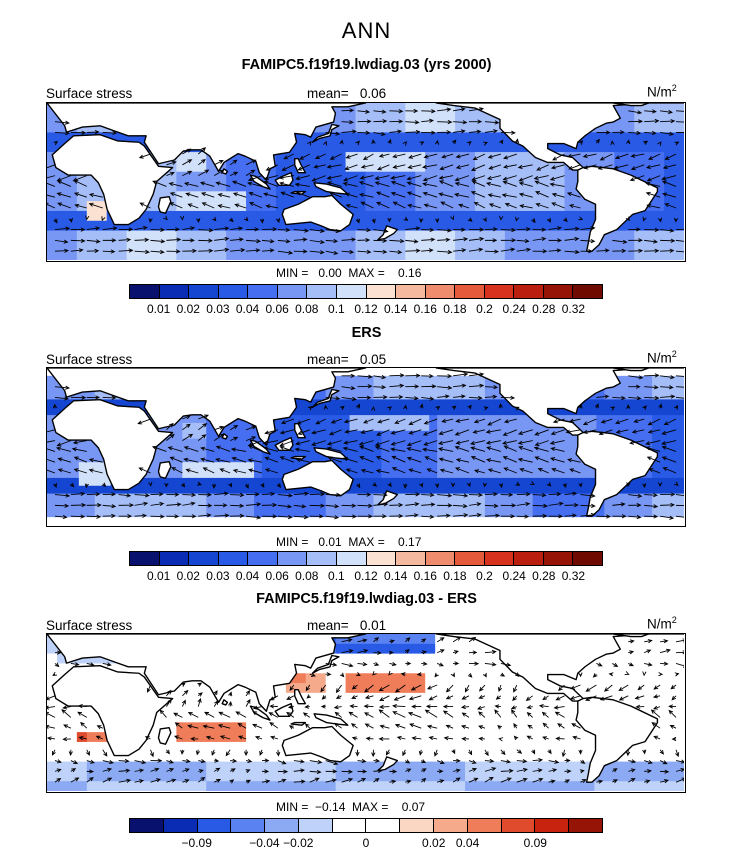 This screenshot has height=861, width=733. Describe the element at coordinates (158, 309) in the screenshot. I see `colorbar-tick-label: 0.01` at that location.